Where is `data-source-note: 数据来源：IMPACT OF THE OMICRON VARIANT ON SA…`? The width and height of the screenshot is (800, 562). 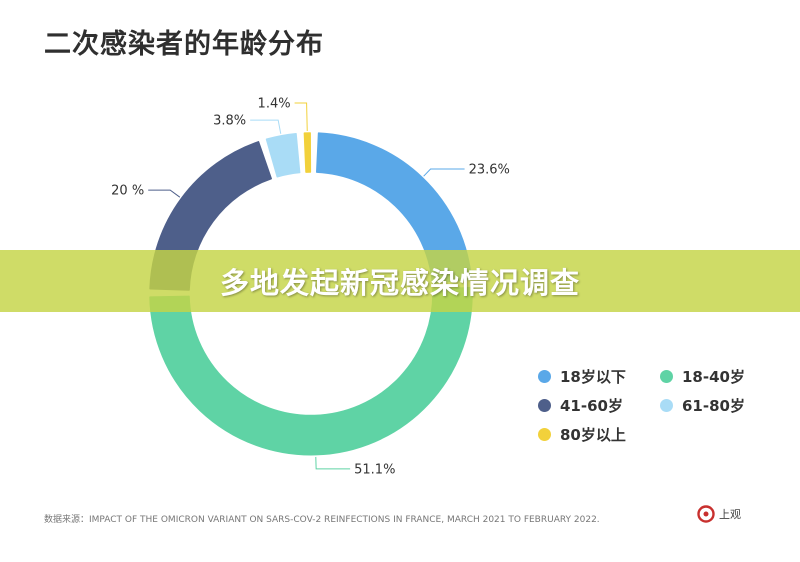 data-source-note: 数据来源：IMPACT OF THE OMICRON VARIANT ON SA… is located at coordinates (322, 520).